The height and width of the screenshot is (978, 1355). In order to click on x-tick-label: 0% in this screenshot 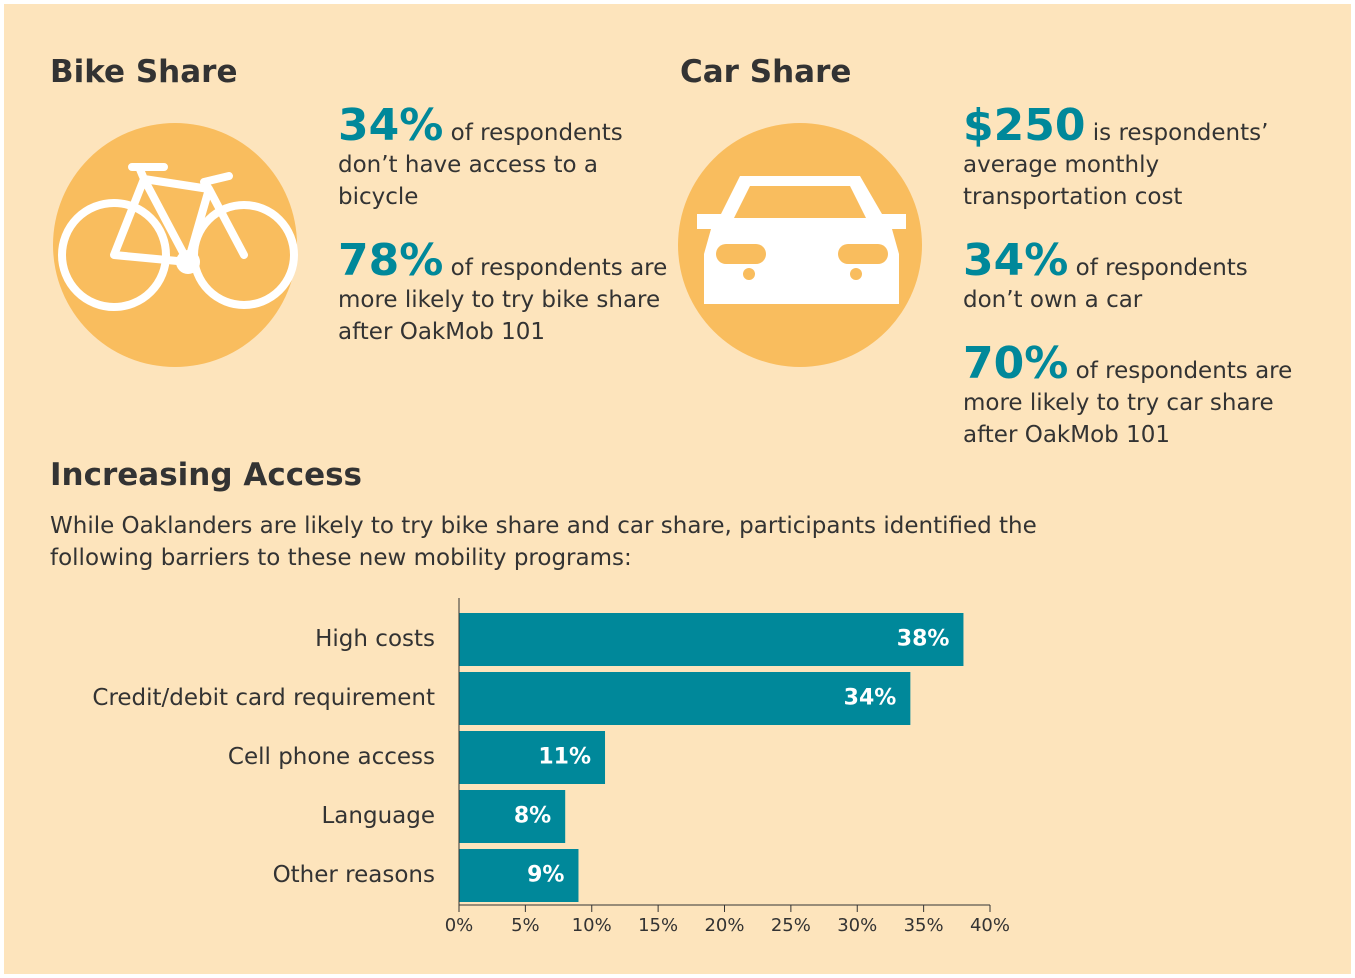, I will do `click(459, 925)`.